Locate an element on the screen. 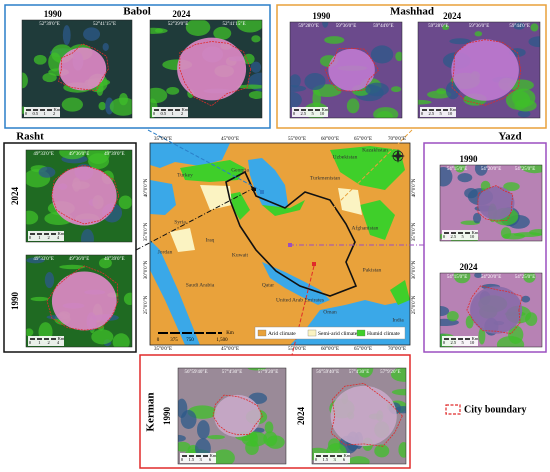 The width and height of the screenshot is (550, 472). country-label: Pakistan is located at coordinates (372, 270).